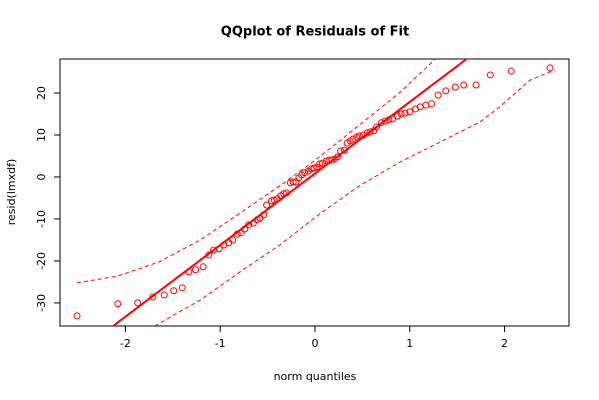 The image size is (599, 400). I want to click on y-tick-label: 0, so click(41, 176).